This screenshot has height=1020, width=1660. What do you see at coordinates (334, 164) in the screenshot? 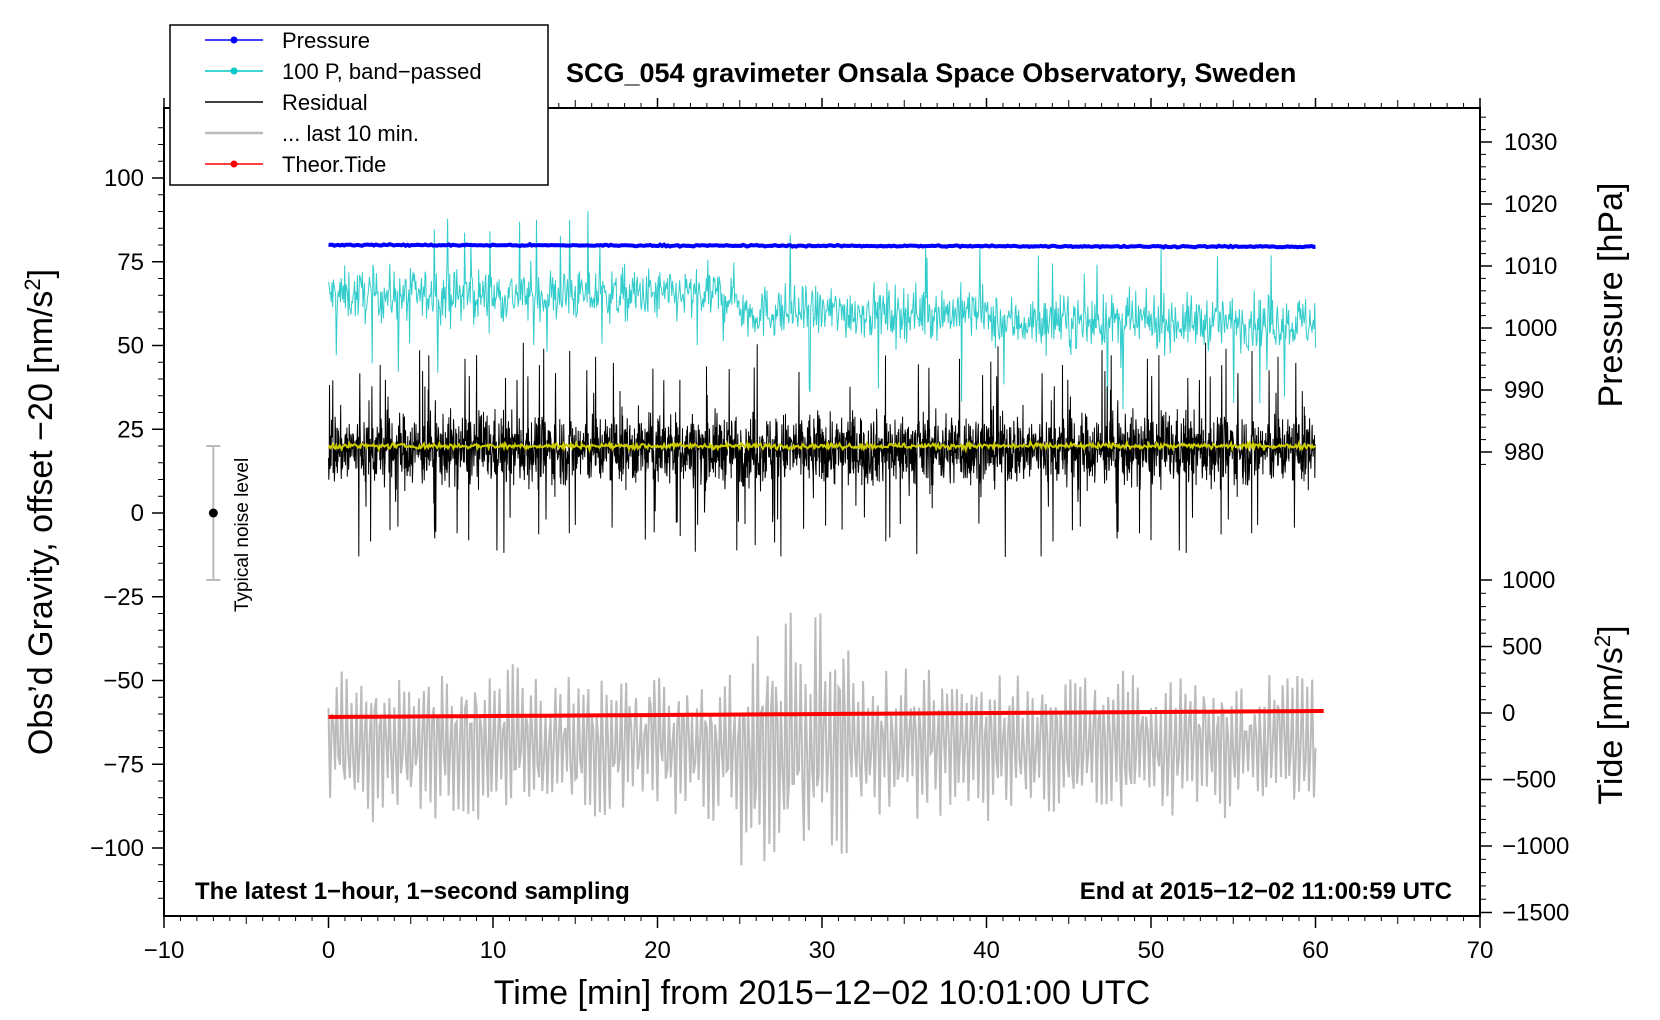
I see `legend-label: Theor.Tide` at bounding box center [334, 164].